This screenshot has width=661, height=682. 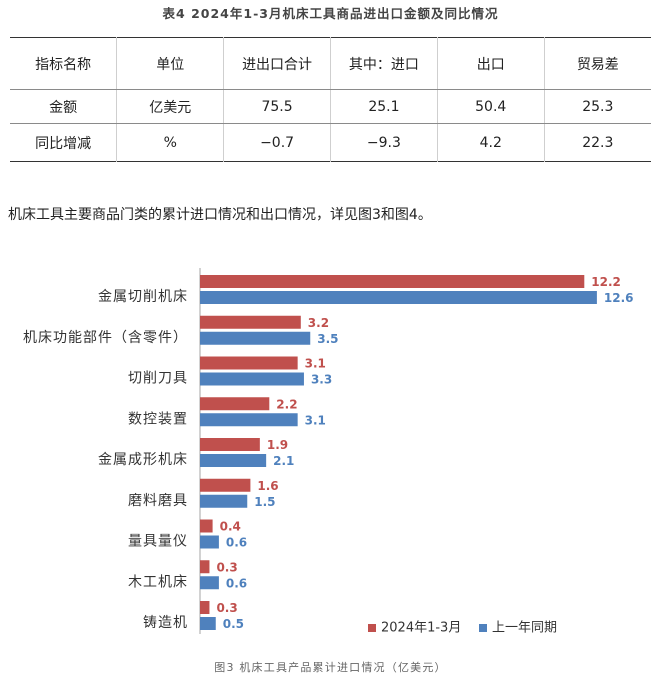 What do you see at coordinates (63, 63) in the screenshot?
I see `header-indicator-name: 指标名称` at bounding box center [63, 63].